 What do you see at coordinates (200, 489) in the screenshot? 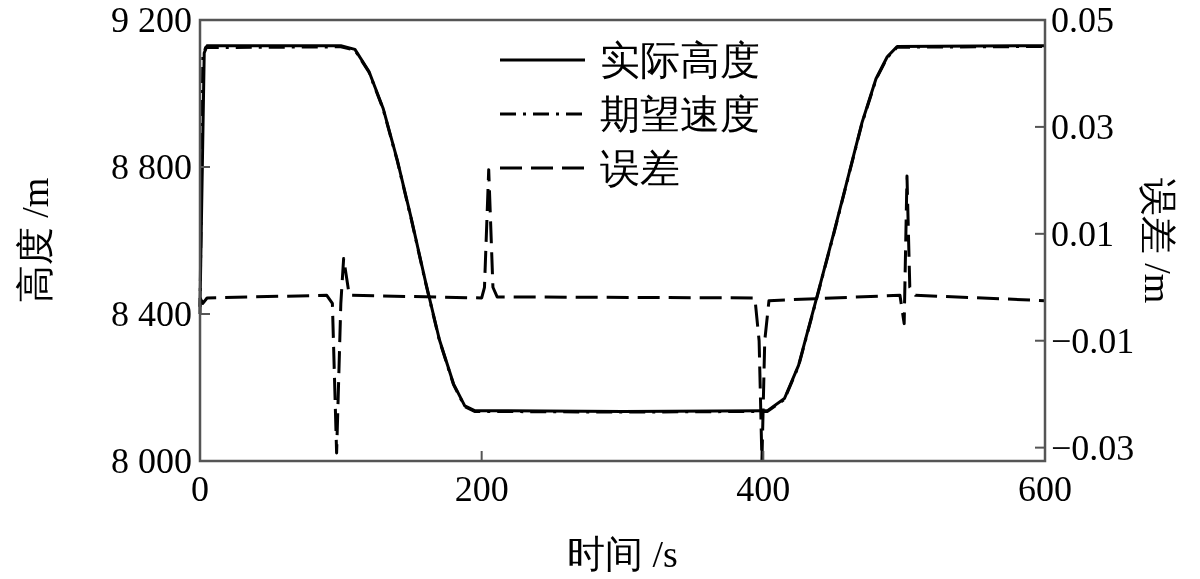
I see `x-tick-label: 0` at bounding box center [200, 489].